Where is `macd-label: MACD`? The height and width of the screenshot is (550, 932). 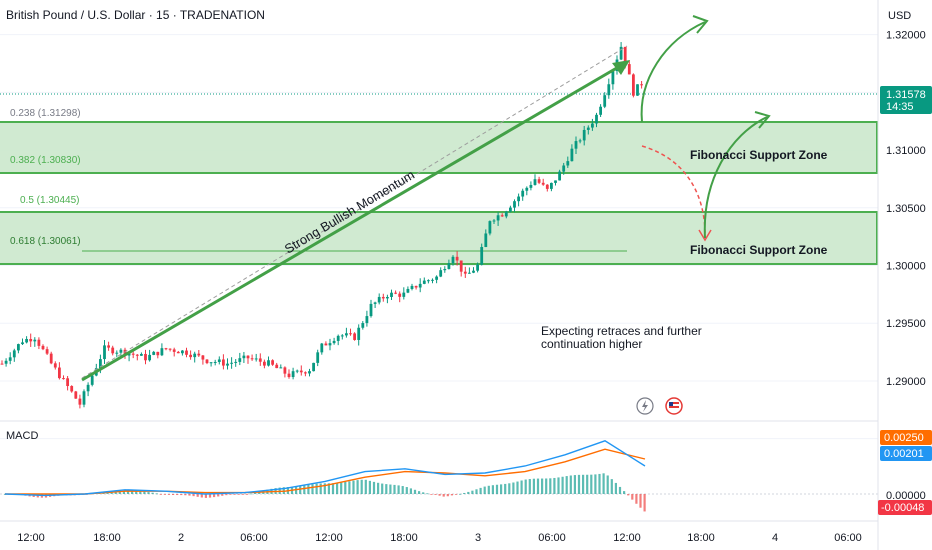
macd-label: MACD is located at coordinates (22, 436).